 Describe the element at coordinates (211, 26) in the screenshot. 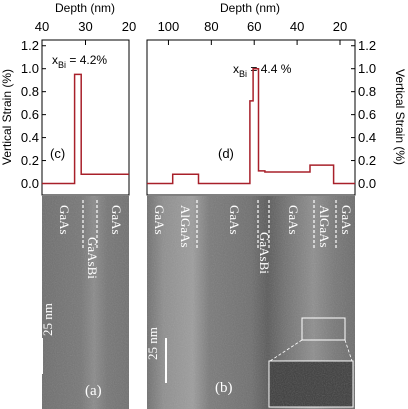

I see `x-tick-label: 80` at that location.